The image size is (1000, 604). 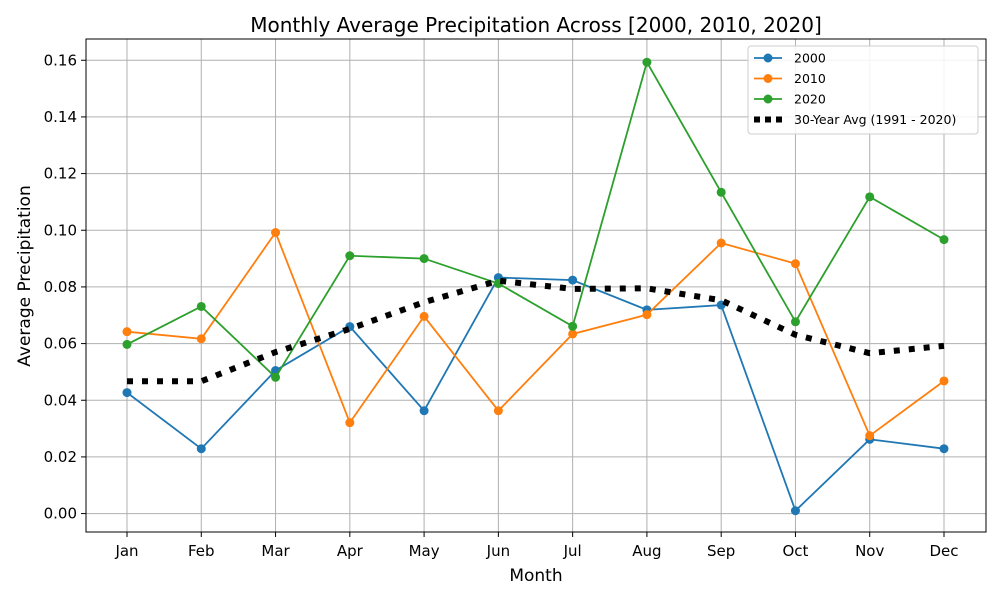 I want to click on y-tick-label: 0.14, so click(x=60, y=117).